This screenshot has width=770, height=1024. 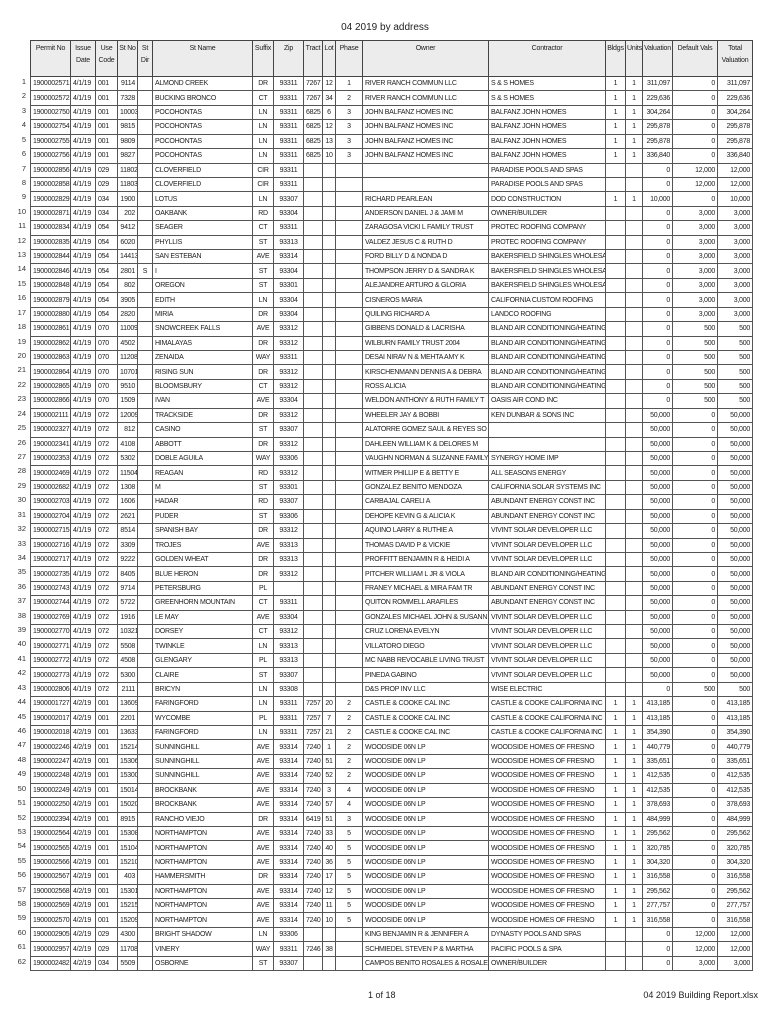 What do you see at coordinates (425, 574) in the screenshot?
I see `cell-owner: PITCHER WILLIAM L JR & VIOLA` at bounding box center [425, 574].